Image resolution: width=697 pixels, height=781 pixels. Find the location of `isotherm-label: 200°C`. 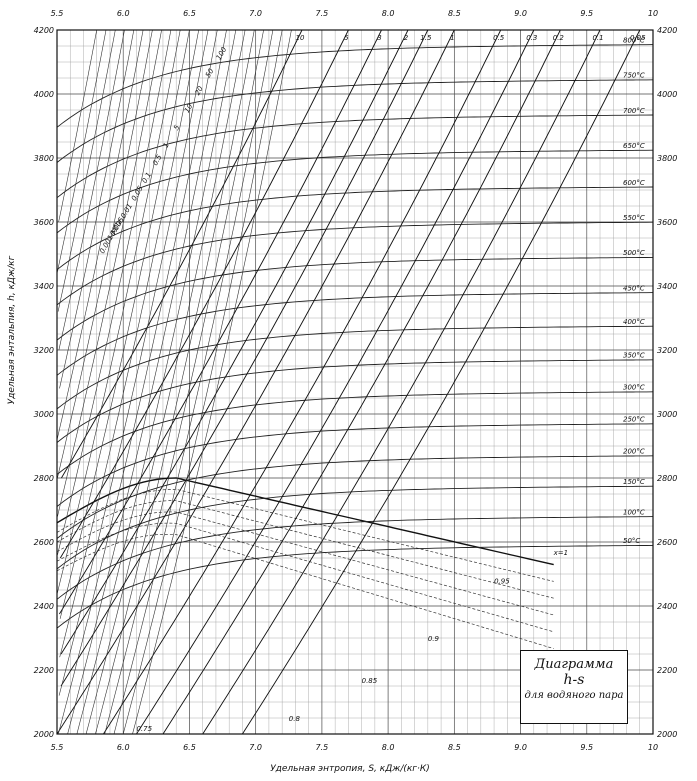

isotherm-label: 200°C is located at coordinates (634, 452).